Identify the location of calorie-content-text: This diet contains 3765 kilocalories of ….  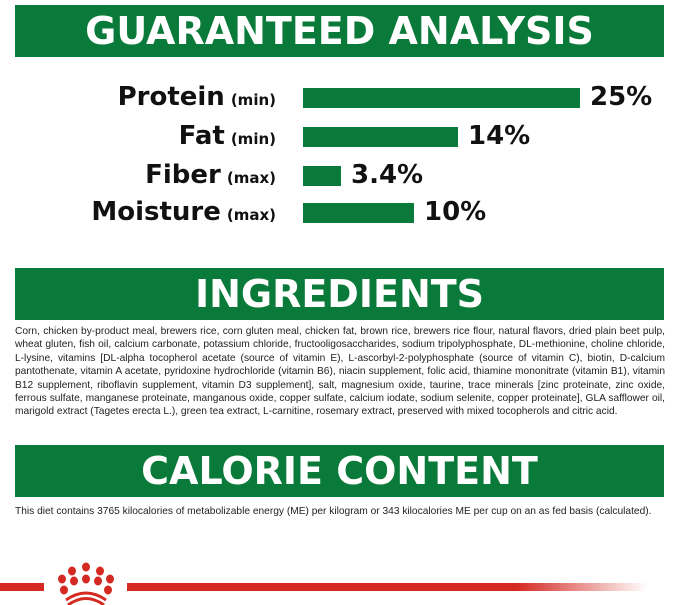
(333, 511).